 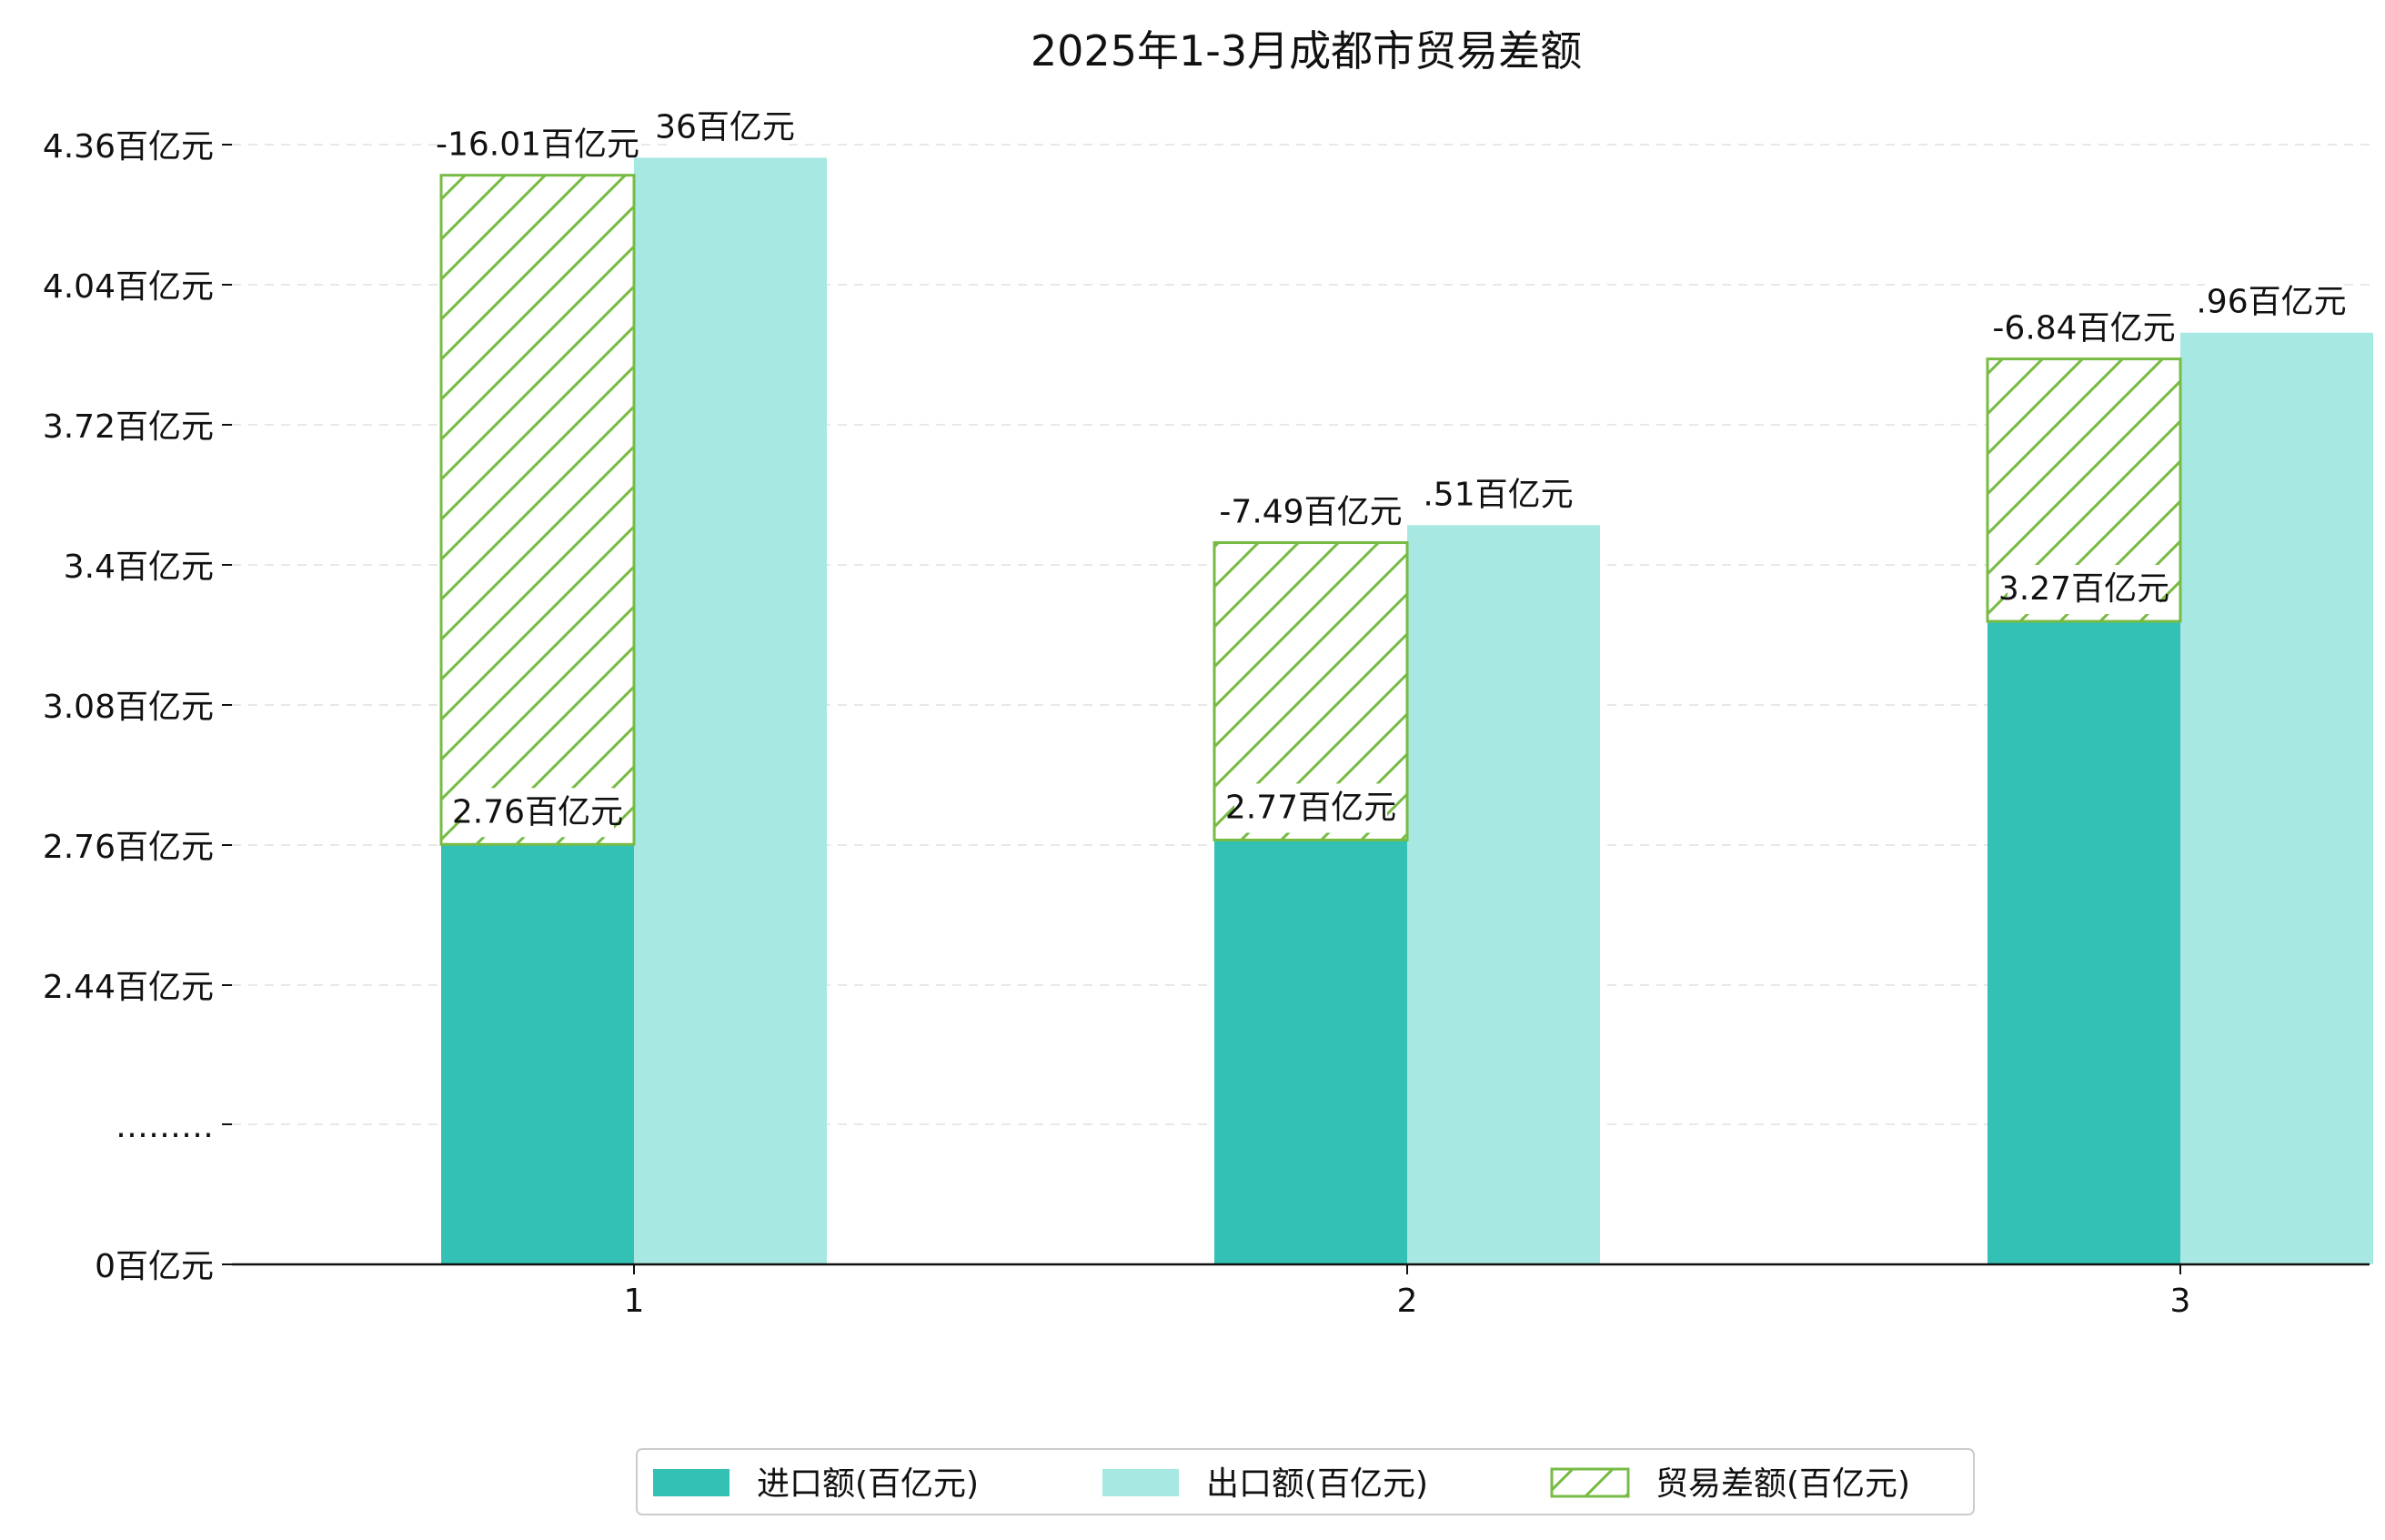 I want to click on label-text: -7.49百亿元, so click(x=1310, y=512).